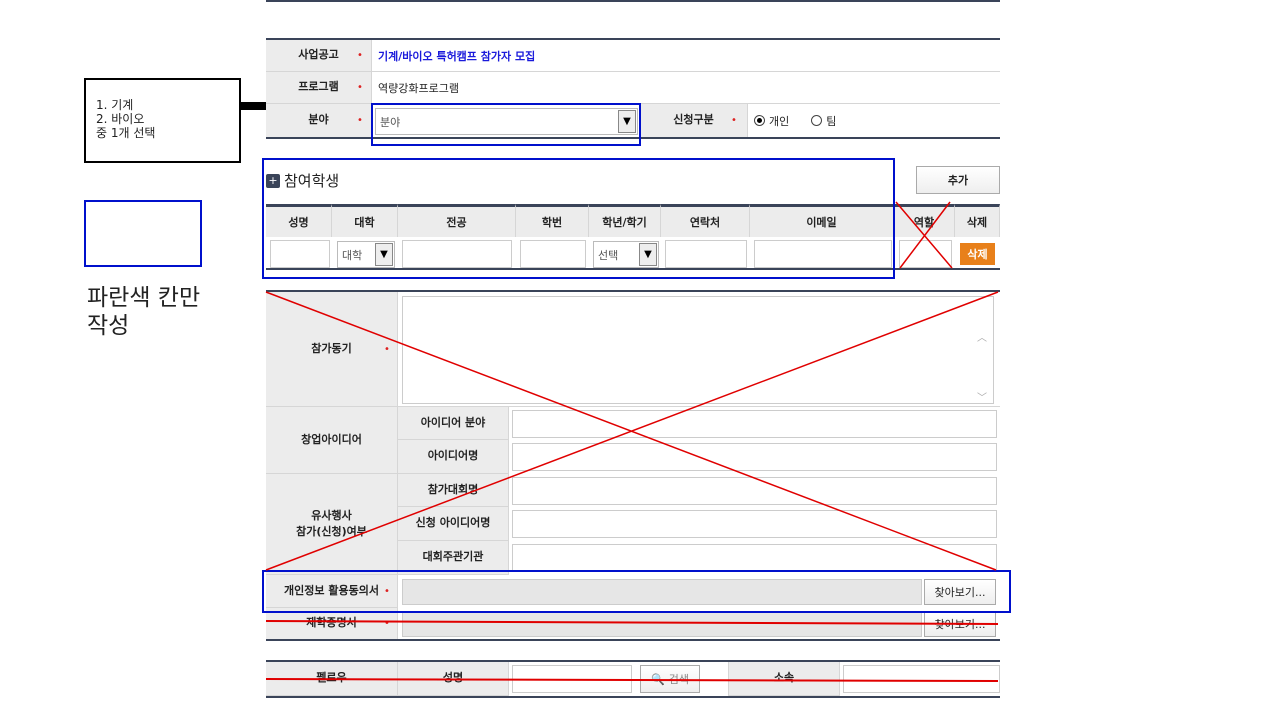  Describe the element at coordinates (319, 56) in the screenshot. I see `announcement-label: 사업공고` at that location.